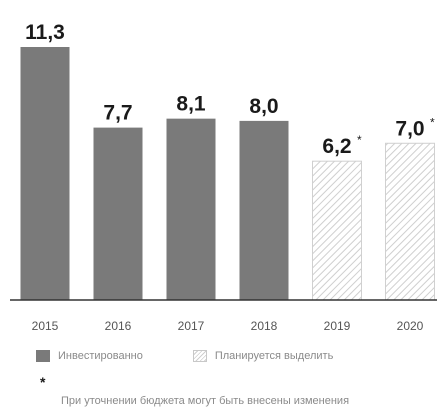  I want to click on x-tick-2015: 2015, so click(45, 326).